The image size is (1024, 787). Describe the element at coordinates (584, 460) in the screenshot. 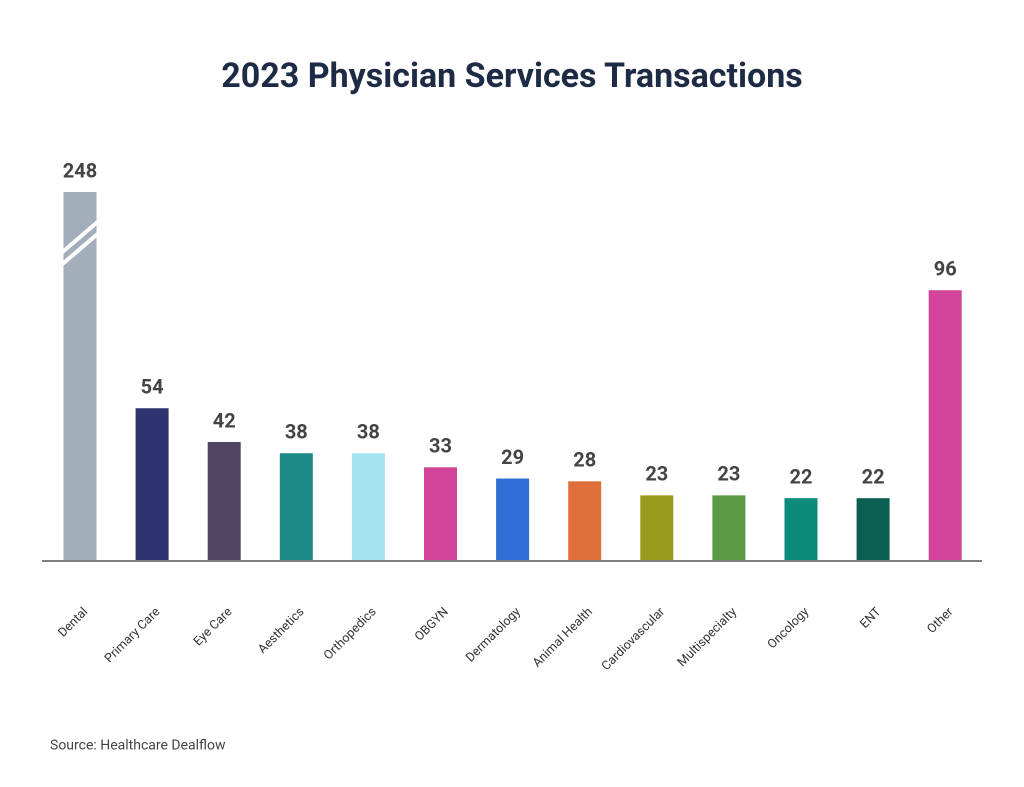

I see `value-label: 28` at that location.